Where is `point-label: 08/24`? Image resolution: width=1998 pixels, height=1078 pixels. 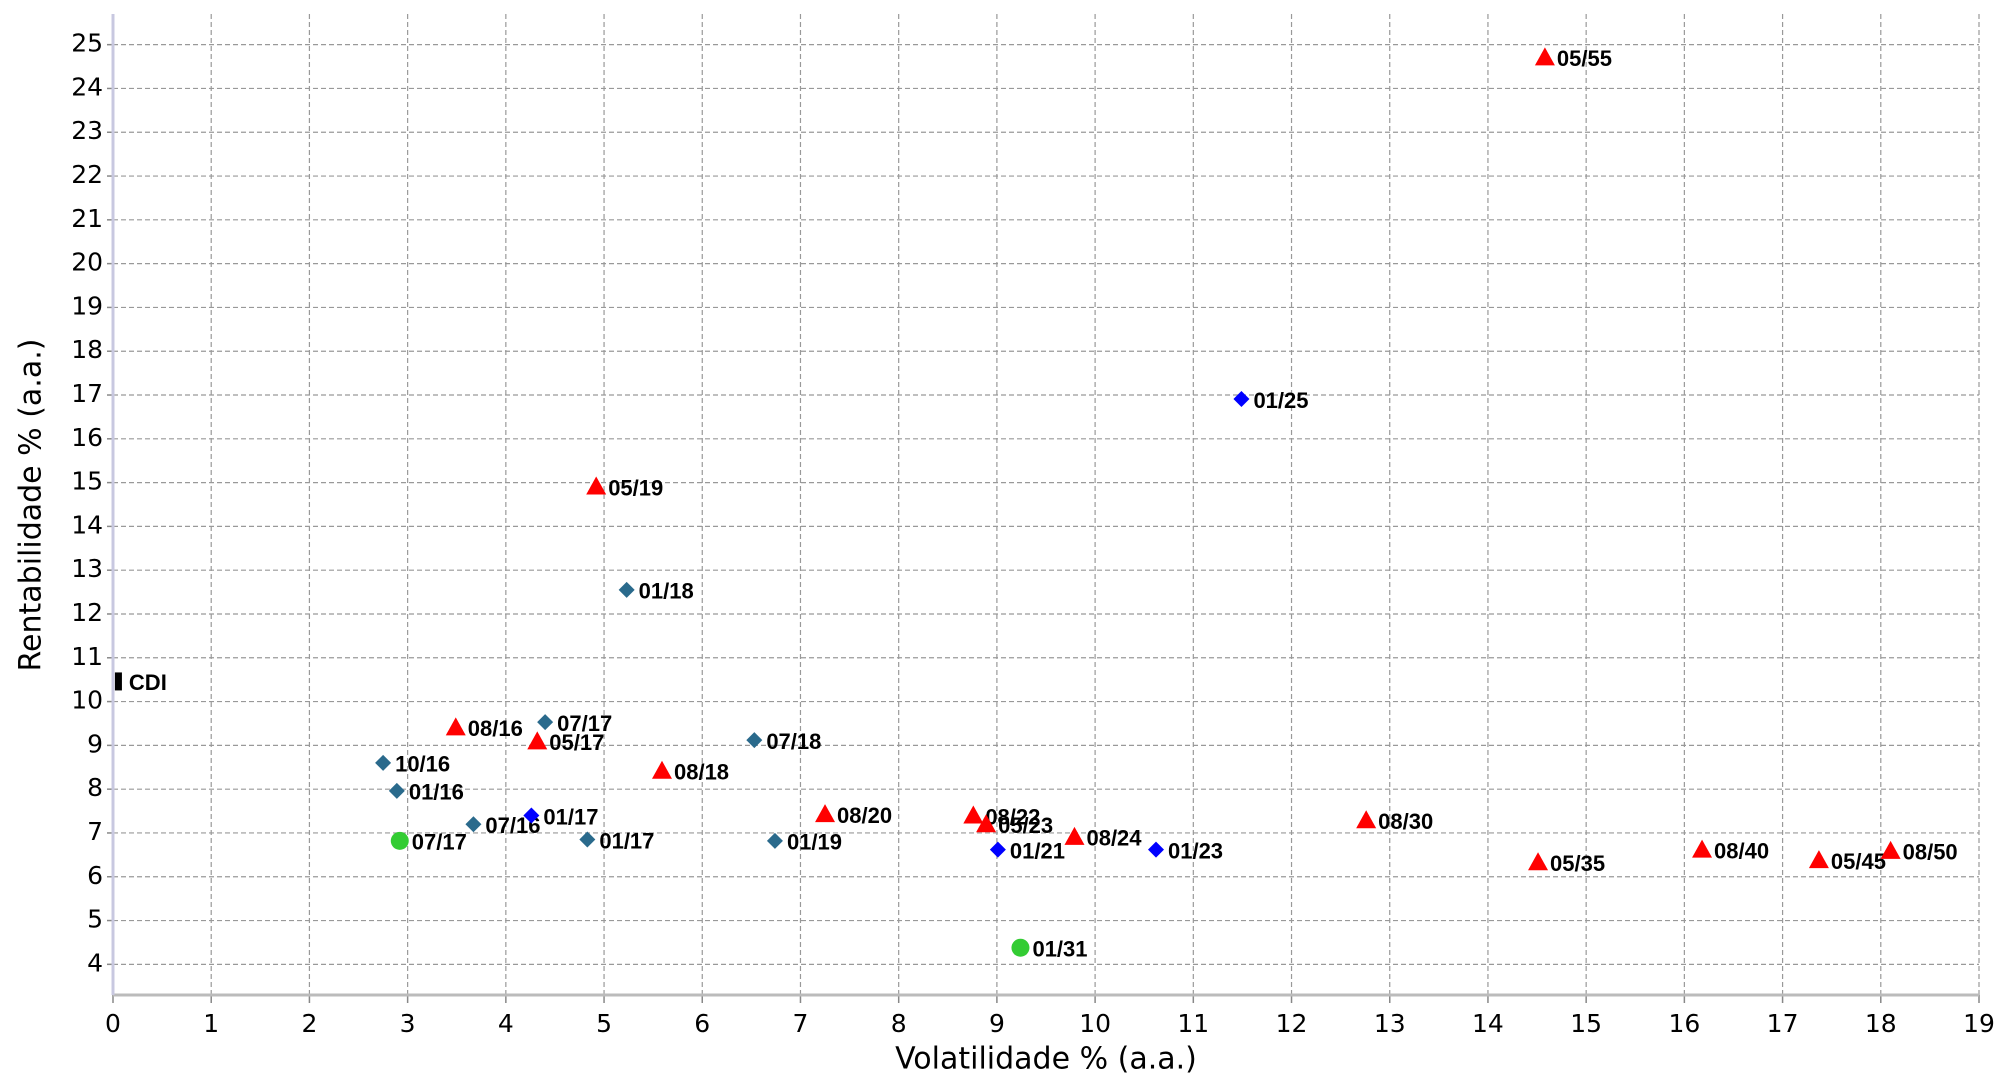
point-label: 08/24 is located at coordinates (1114, 838).